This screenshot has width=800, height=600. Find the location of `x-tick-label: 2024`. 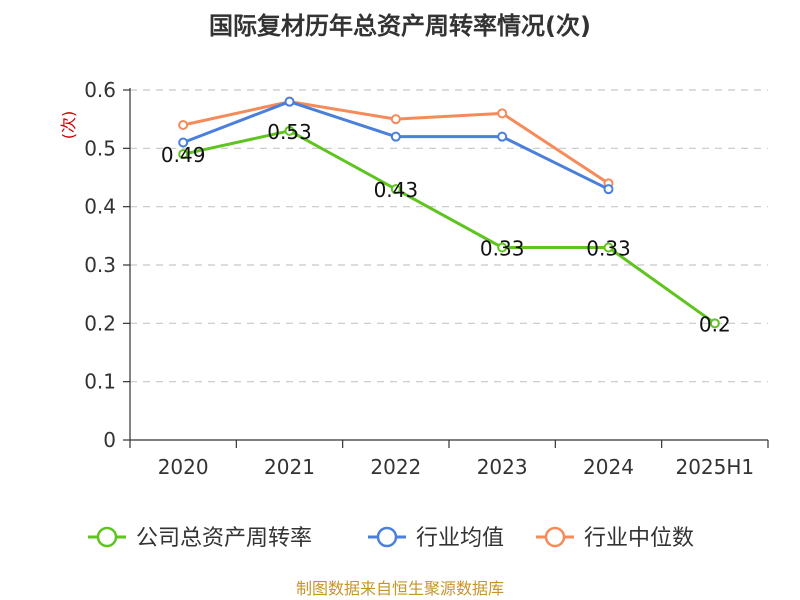

x-tick-label: 2024 is located at coordinates (608, 467).